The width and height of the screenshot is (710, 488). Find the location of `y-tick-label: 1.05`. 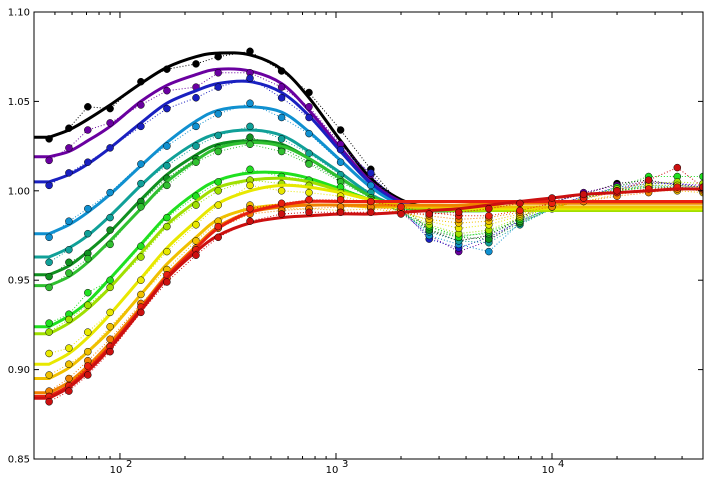

y-tick-label: 1.05 is located at coordinates (19, 102).